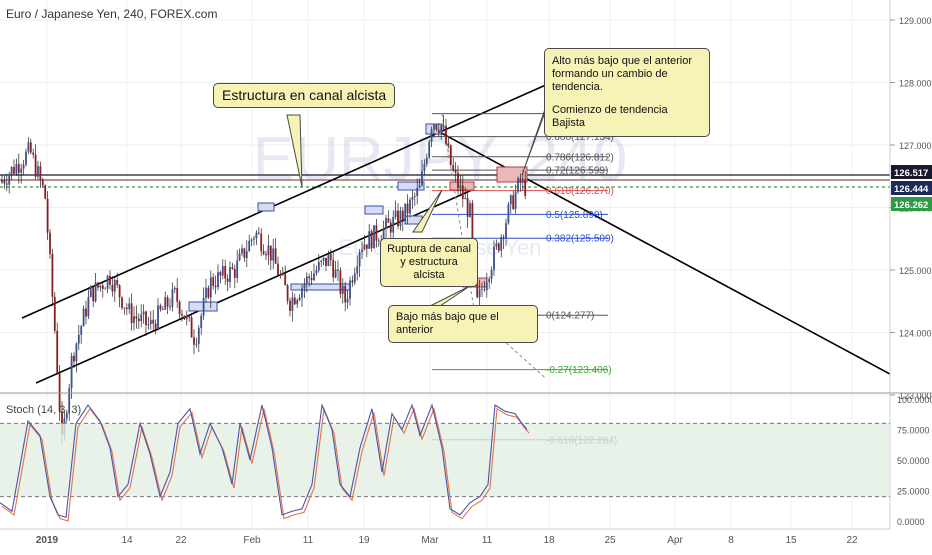  What do you see at coordinates (44, 410) in the screenshot?
I see `stoch-label: Stoch (14, 3, 3)` at bounding box center [44, 410].